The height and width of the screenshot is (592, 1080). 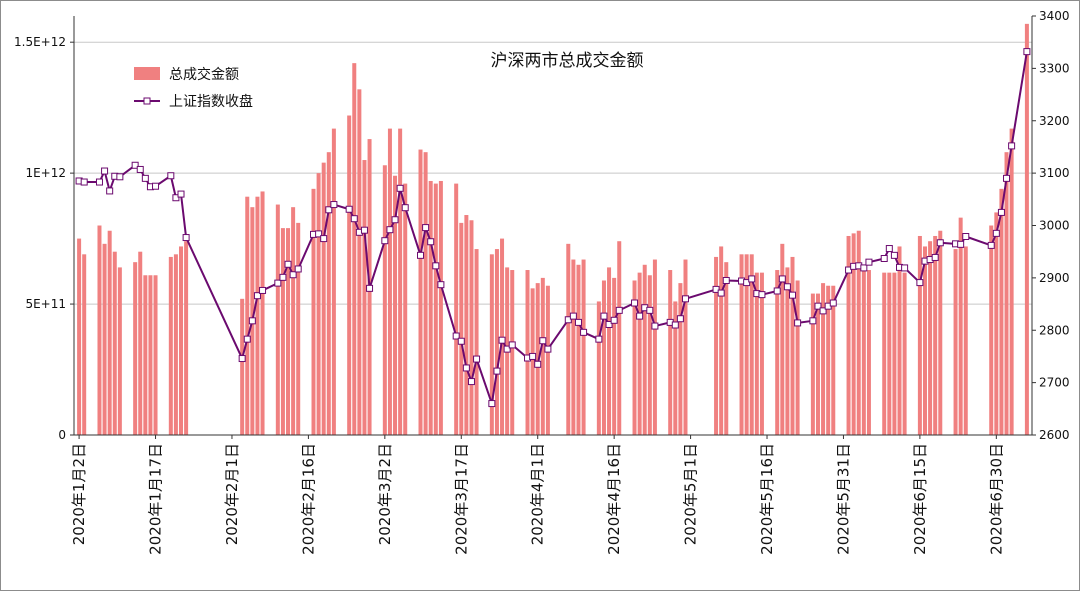 I want to click on x-tick-label-12: 2020年6月30日, so click(x=996, y=499).